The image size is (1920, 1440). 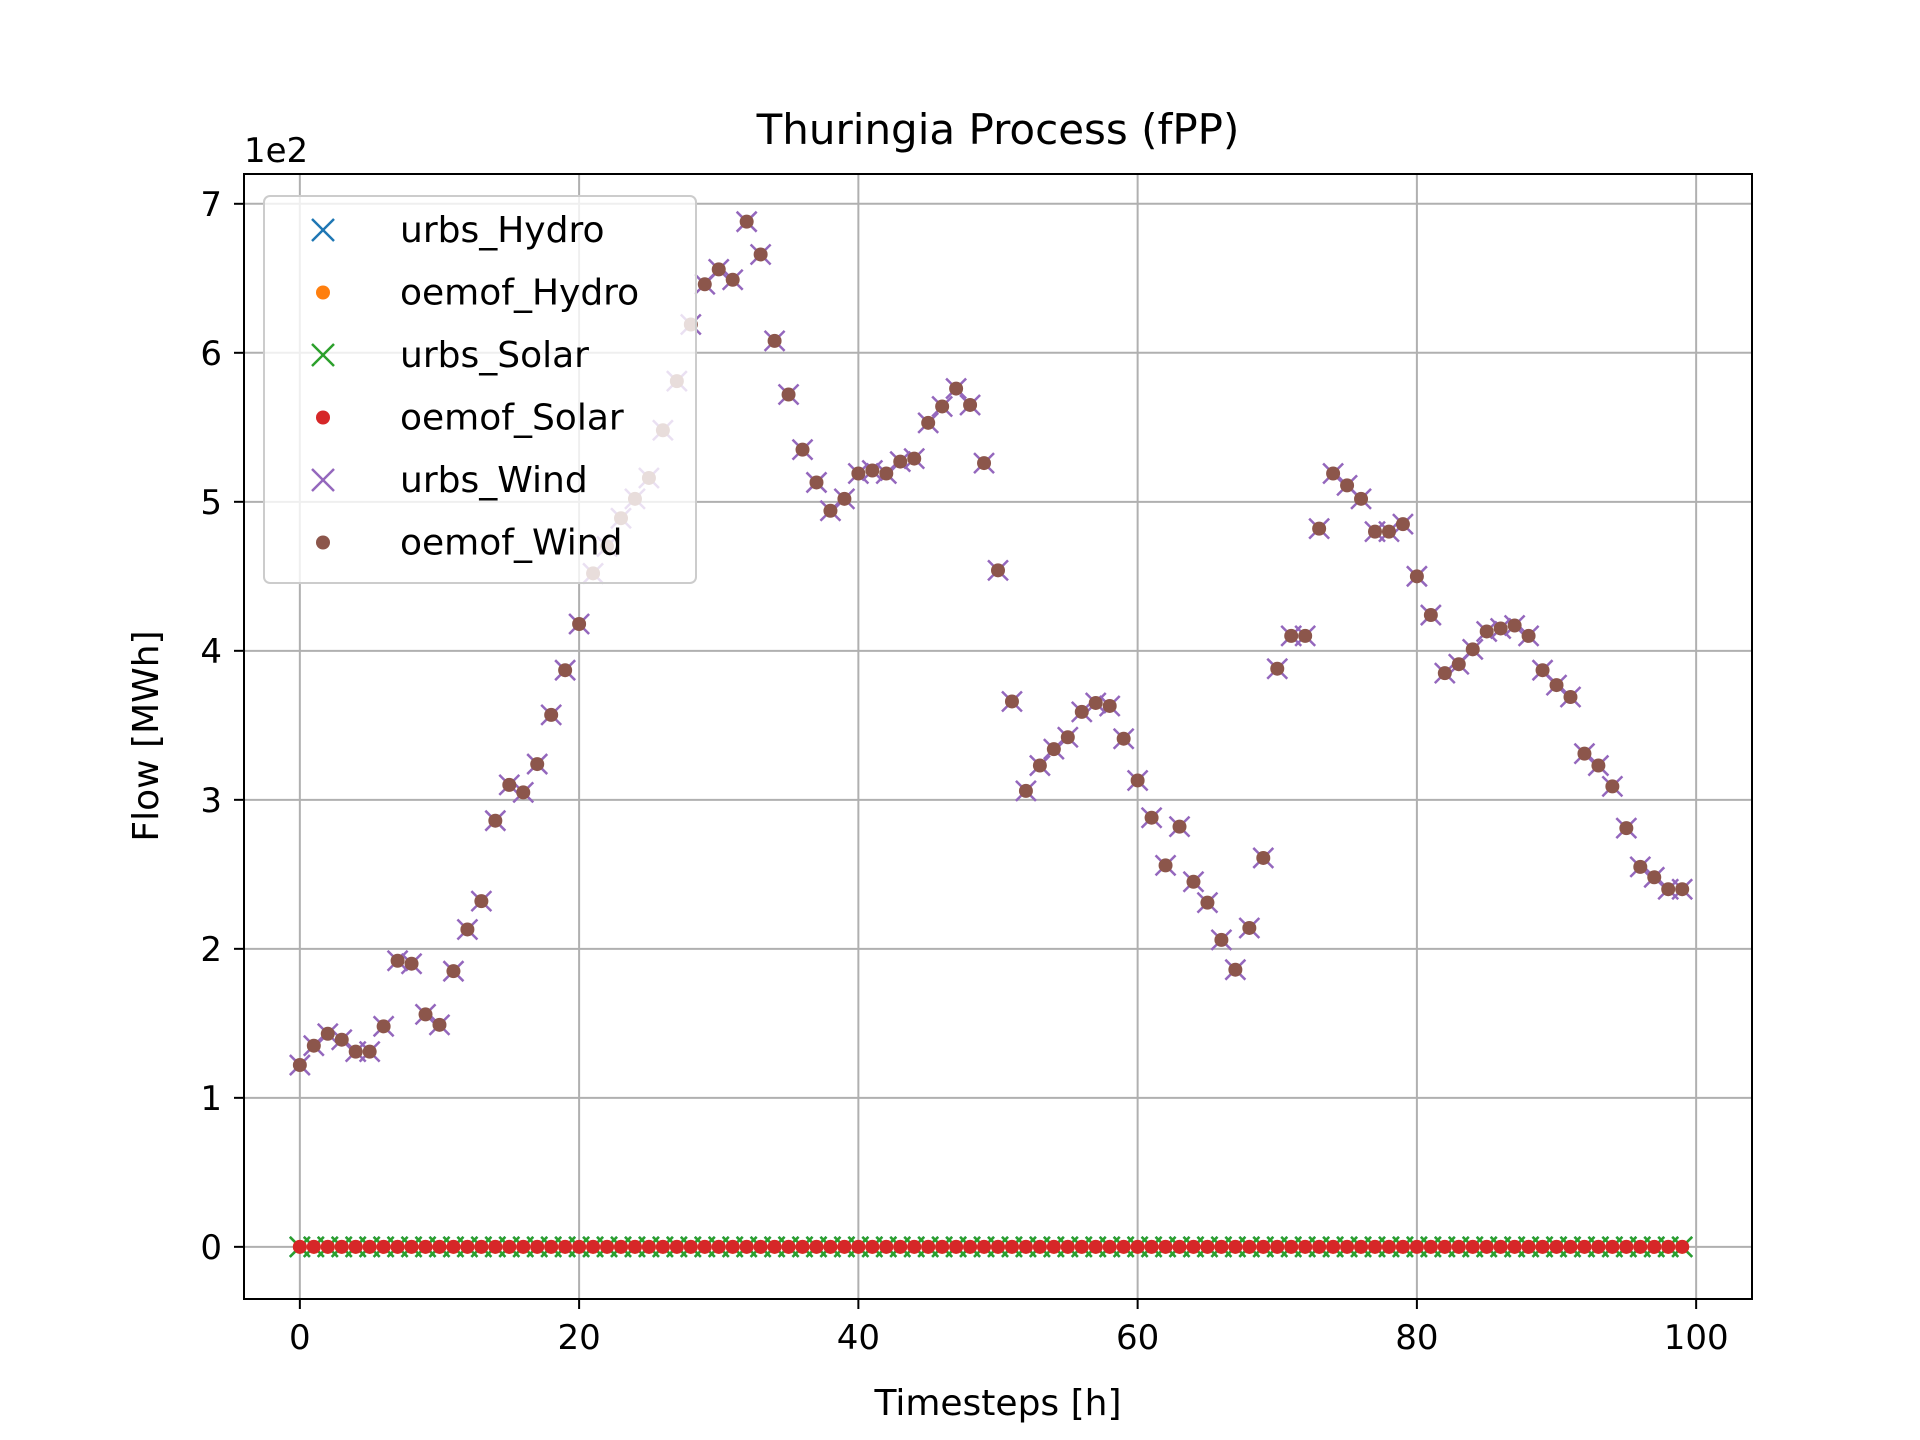 What do you see at coordinates (480, 389) in the screenshot?
I see `legend-frame` at bounding box center [480, 389].